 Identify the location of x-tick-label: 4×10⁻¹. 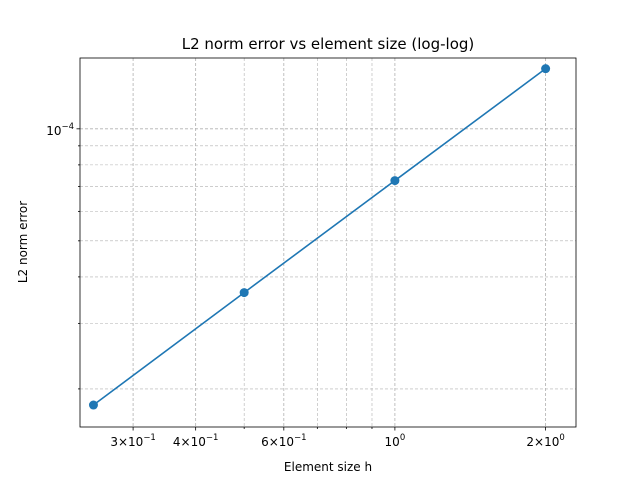
(196, 441).